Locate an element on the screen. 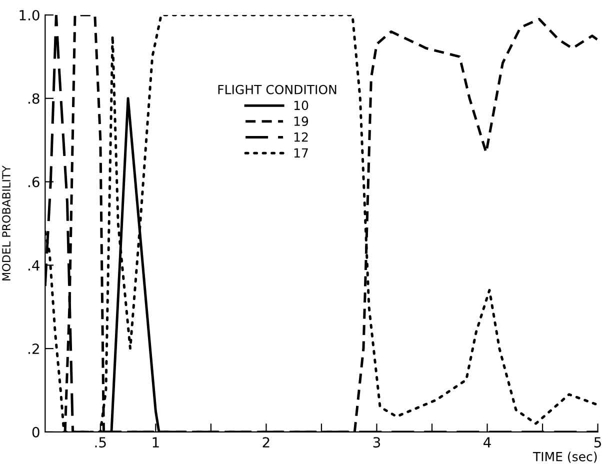 The image size is (602, 468). y-tick-label: .2 is located at coordinates (33, 349).